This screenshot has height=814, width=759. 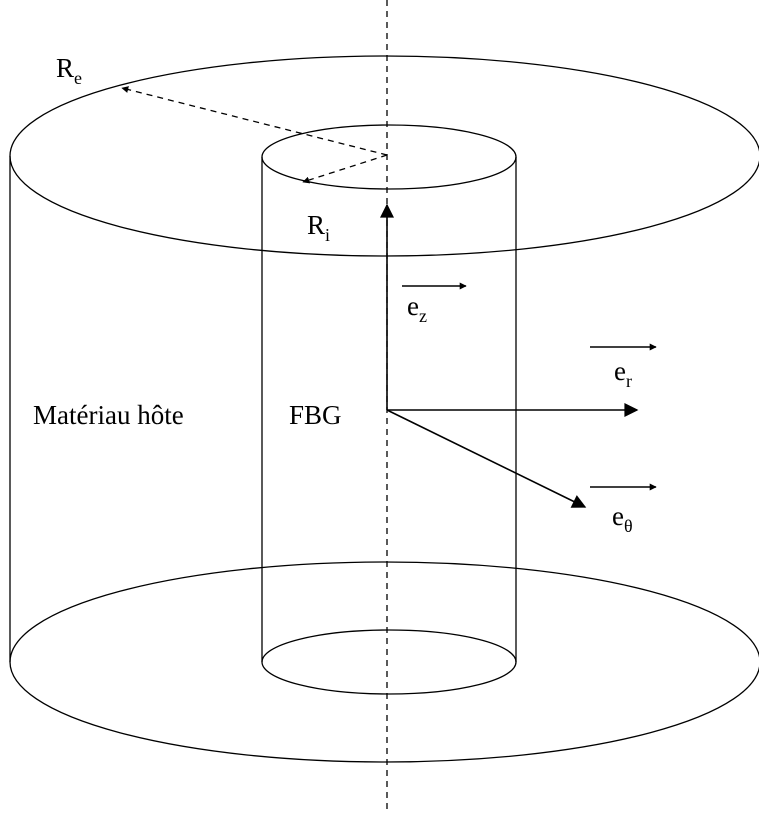 I want to click on outer-radius-label: Re, so click(x=69, y=70).